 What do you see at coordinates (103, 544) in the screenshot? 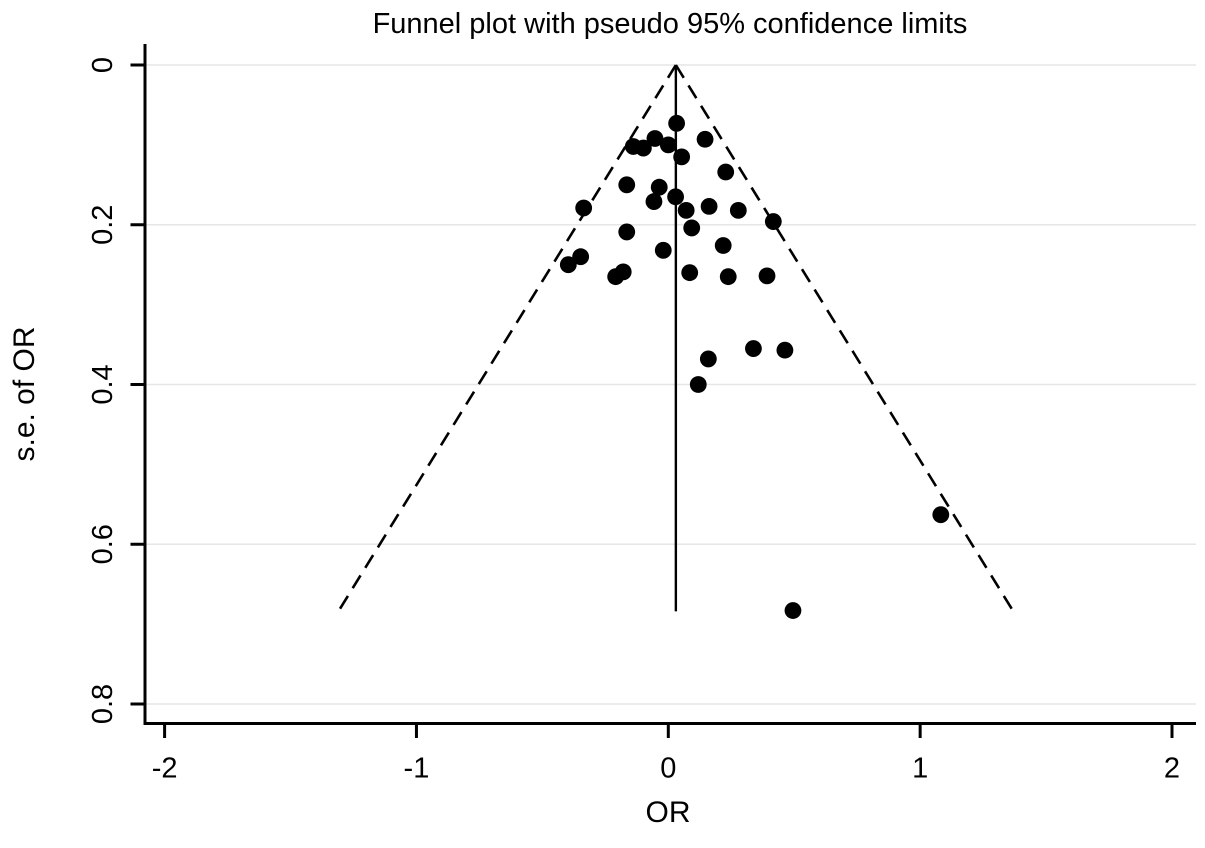
I see `y-tick-label: 0.6` at bounding box center [103, 544].